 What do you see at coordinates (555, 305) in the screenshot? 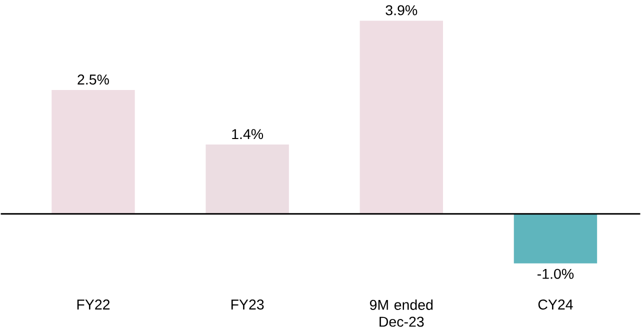
I see `x-tick-label: CY24` at bounding box center [555, 305].